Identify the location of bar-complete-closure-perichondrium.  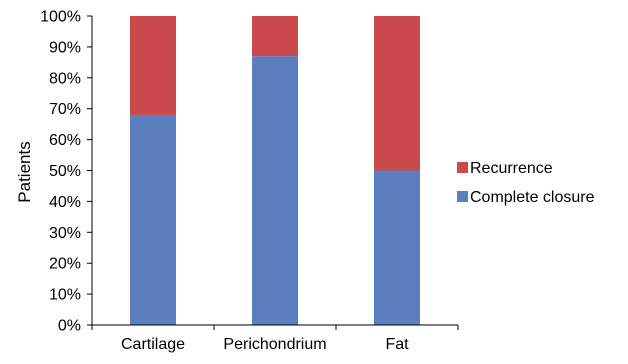
(275, 191).